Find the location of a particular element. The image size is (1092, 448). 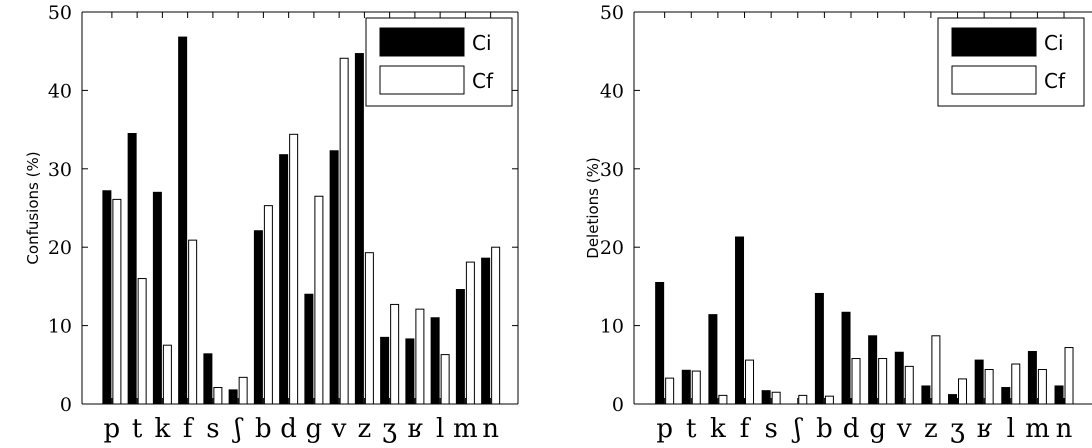

y-axis-label: Deletions (%) is located at coordinates (593, 207).